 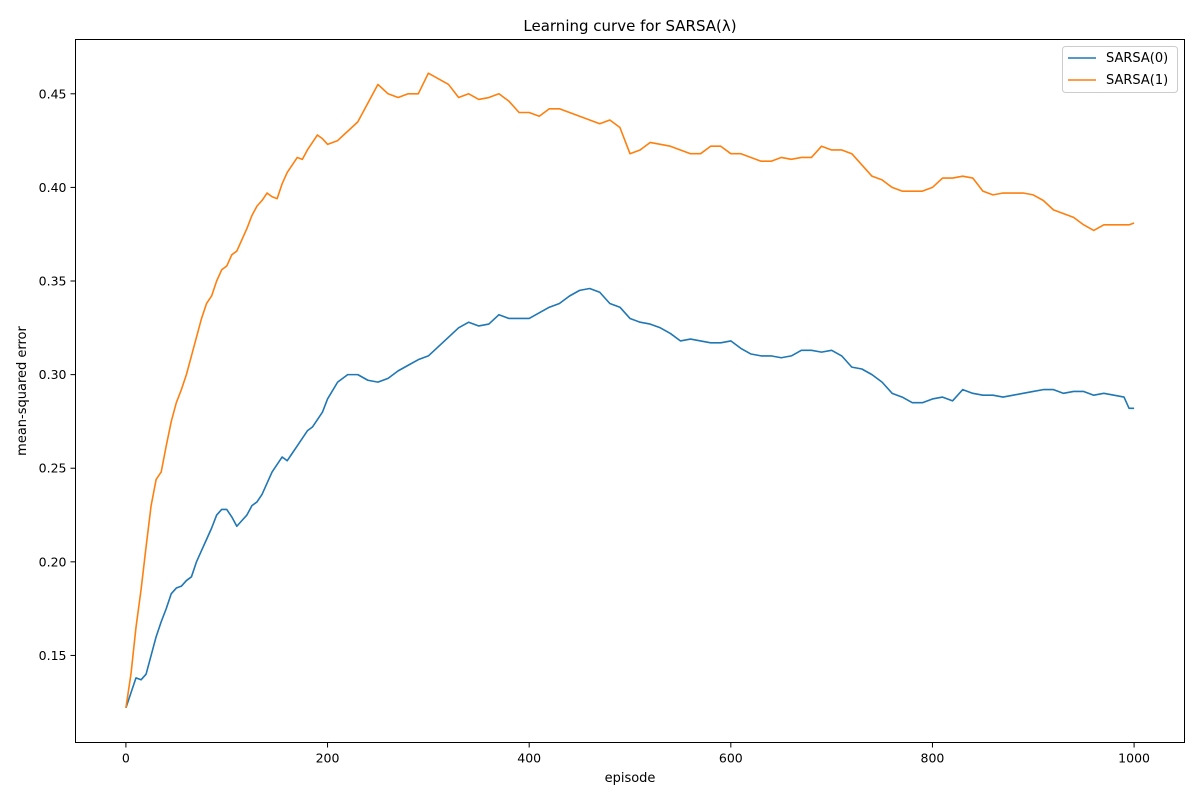 What do you see at coordinates (629, 26) in the screenshot?
I see `chart-title: Learning curve for SARSA(λ)` at bounding box center [629, 26].